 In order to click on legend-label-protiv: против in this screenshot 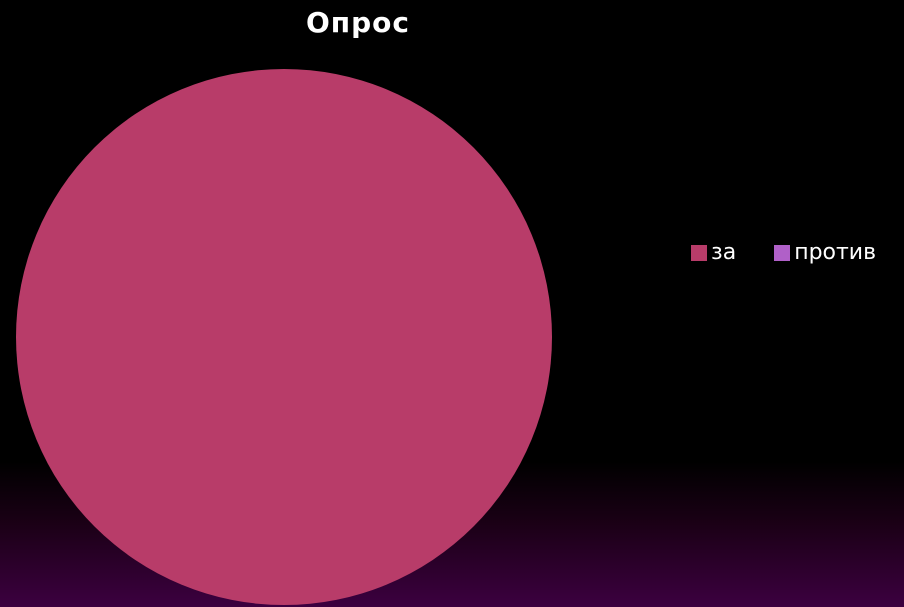, I will do `click(835, 252)`.